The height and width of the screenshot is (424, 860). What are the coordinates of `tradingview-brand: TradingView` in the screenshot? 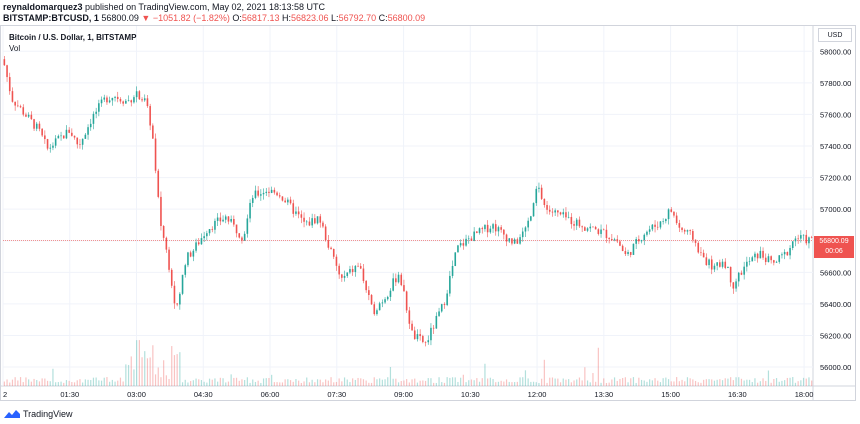 It's located at (38, 414).